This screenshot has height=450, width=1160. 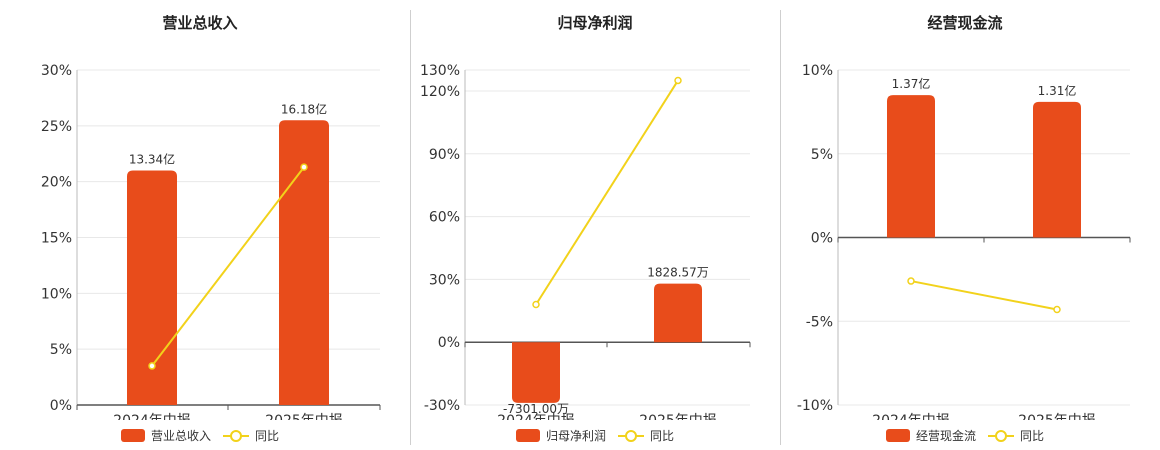 I want to click on bar-data-label: 1.31亿, so click(x=1057, y=90).